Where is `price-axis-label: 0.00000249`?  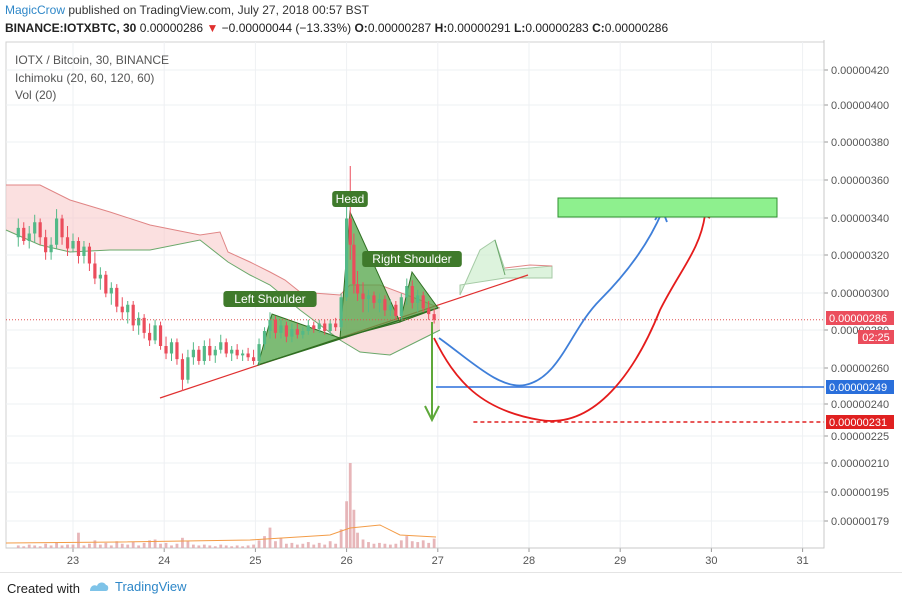 price-axis-label: 0.00000249 is located at coordinates (860, 387).